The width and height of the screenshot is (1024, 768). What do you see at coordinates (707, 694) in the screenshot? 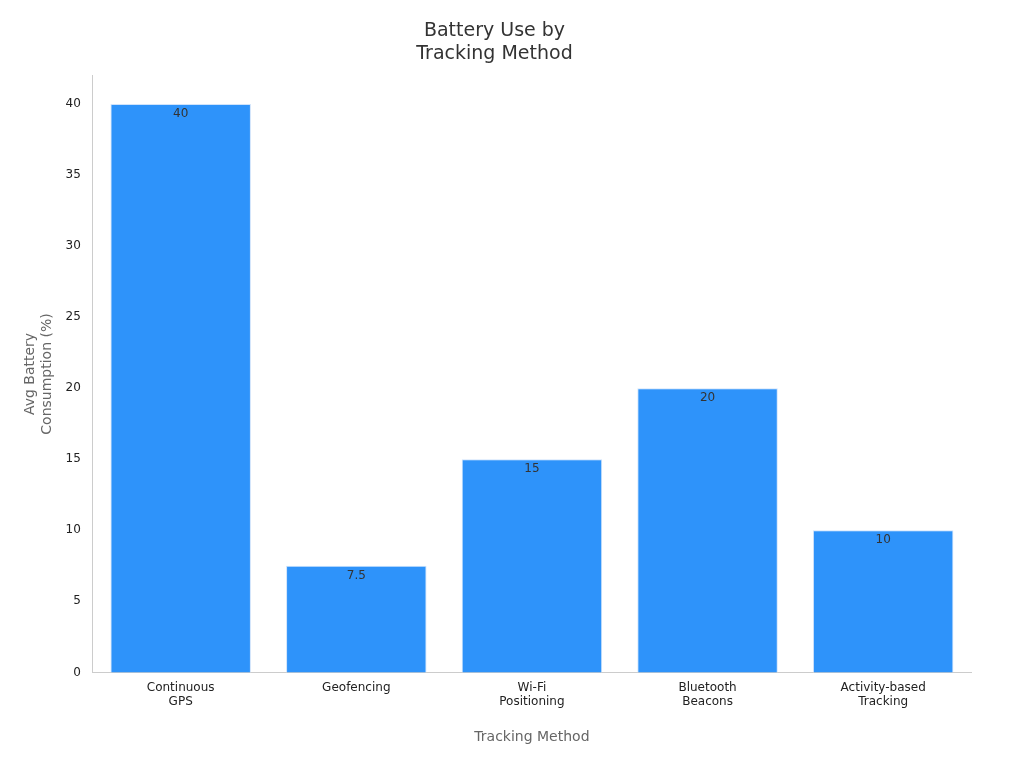
I see `x-tick-label: Bluetooth Beacons` at bounding box center [707, 694].